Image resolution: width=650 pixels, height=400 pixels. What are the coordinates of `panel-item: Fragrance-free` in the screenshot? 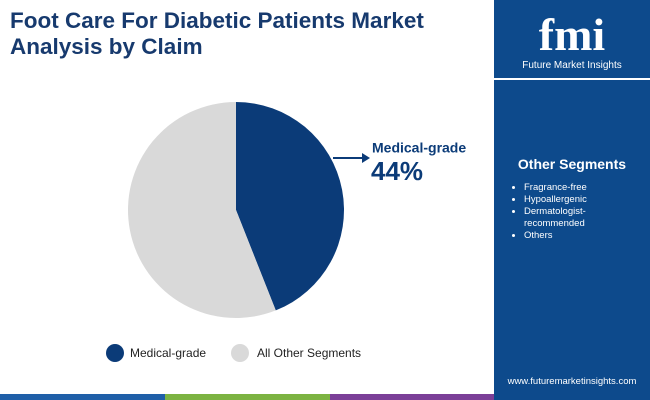 It's located at (574, 188).